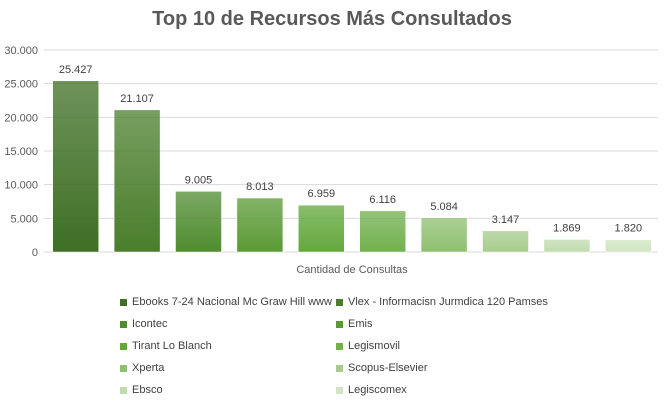 The width and height of the screenshot is (664, 410). What do you see at coordinates (21, 51) in the screenshot?
I see `y-tick-label: 30.000` at bounding box center [21, 51].